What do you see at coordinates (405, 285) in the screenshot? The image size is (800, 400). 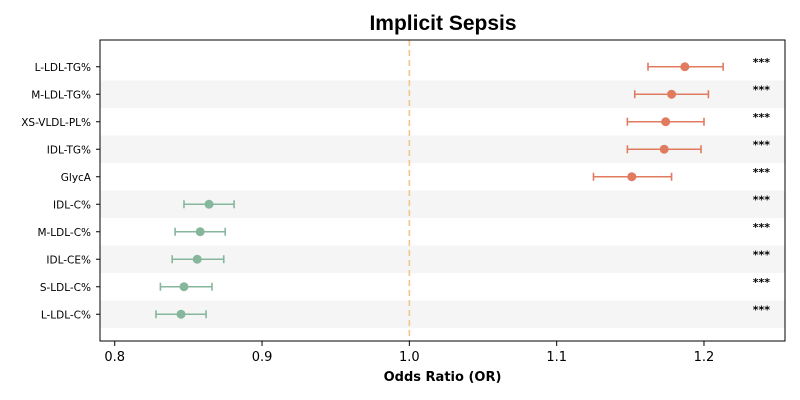 I see `forest-row: *** S-LDL-C%` at bounding box center [405, 285].